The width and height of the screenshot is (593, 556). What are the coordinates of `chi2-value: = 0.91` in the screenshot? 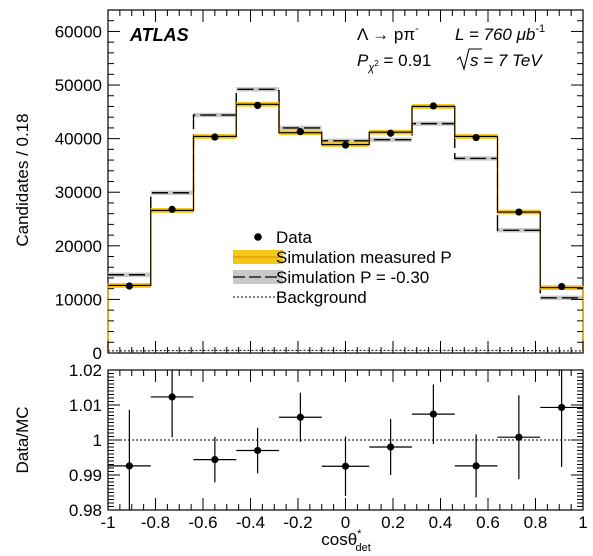 It's located at (405, 60).